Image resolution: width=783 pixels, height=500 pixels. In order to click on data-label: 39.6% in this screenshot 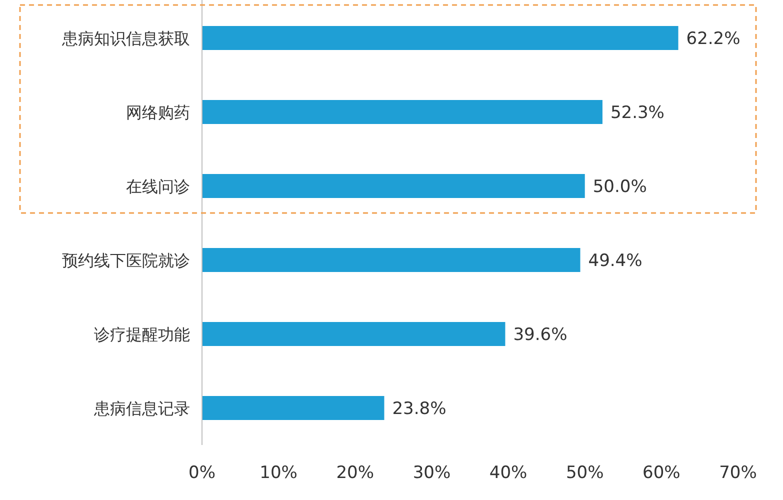, I will do `click(540, 335)`.